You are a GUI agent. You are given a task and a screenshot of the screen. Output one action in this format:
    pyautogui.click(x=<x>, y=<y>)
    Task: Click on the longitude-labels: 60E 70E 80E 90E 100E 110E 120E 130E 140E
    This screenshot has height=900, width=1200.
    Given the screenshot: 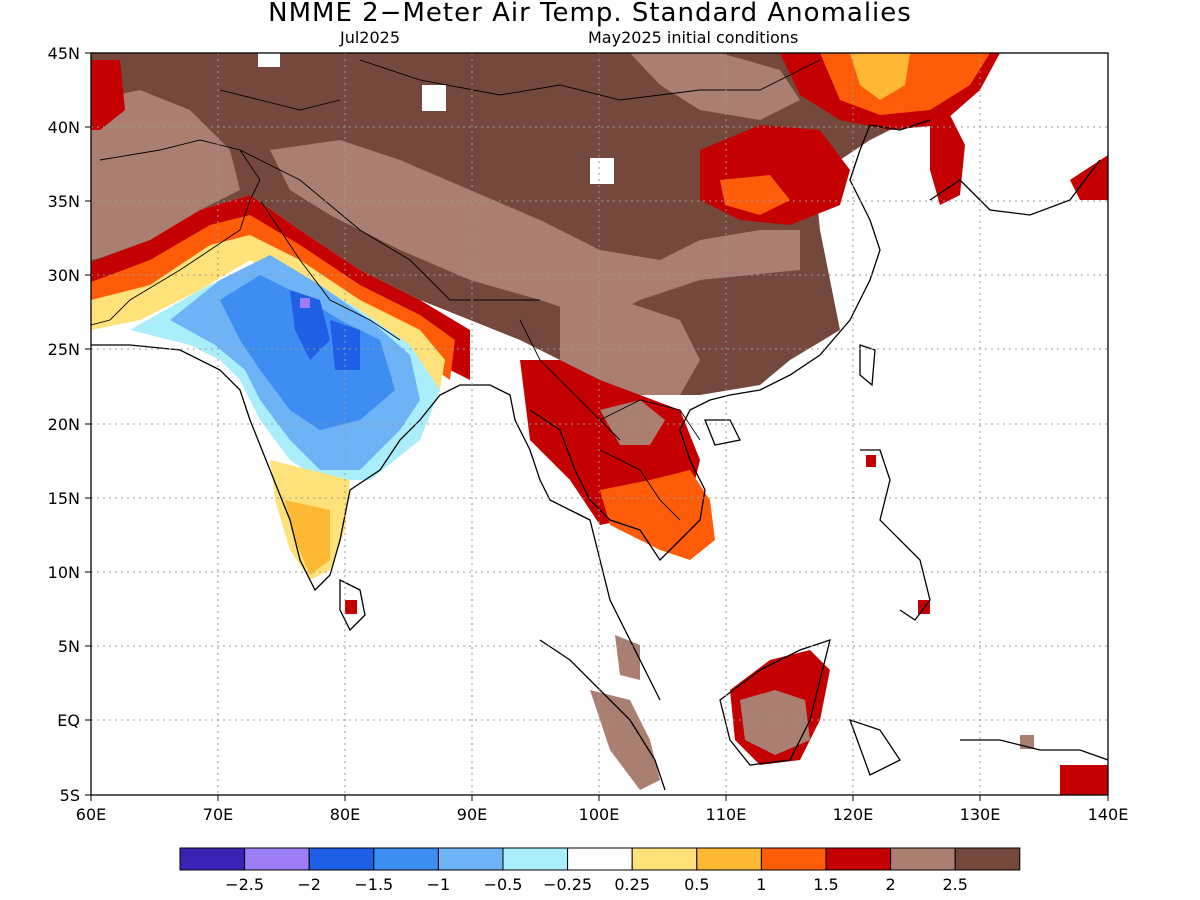 What is the action you would take?
    pyautogui.click(x=602, y=814)
    